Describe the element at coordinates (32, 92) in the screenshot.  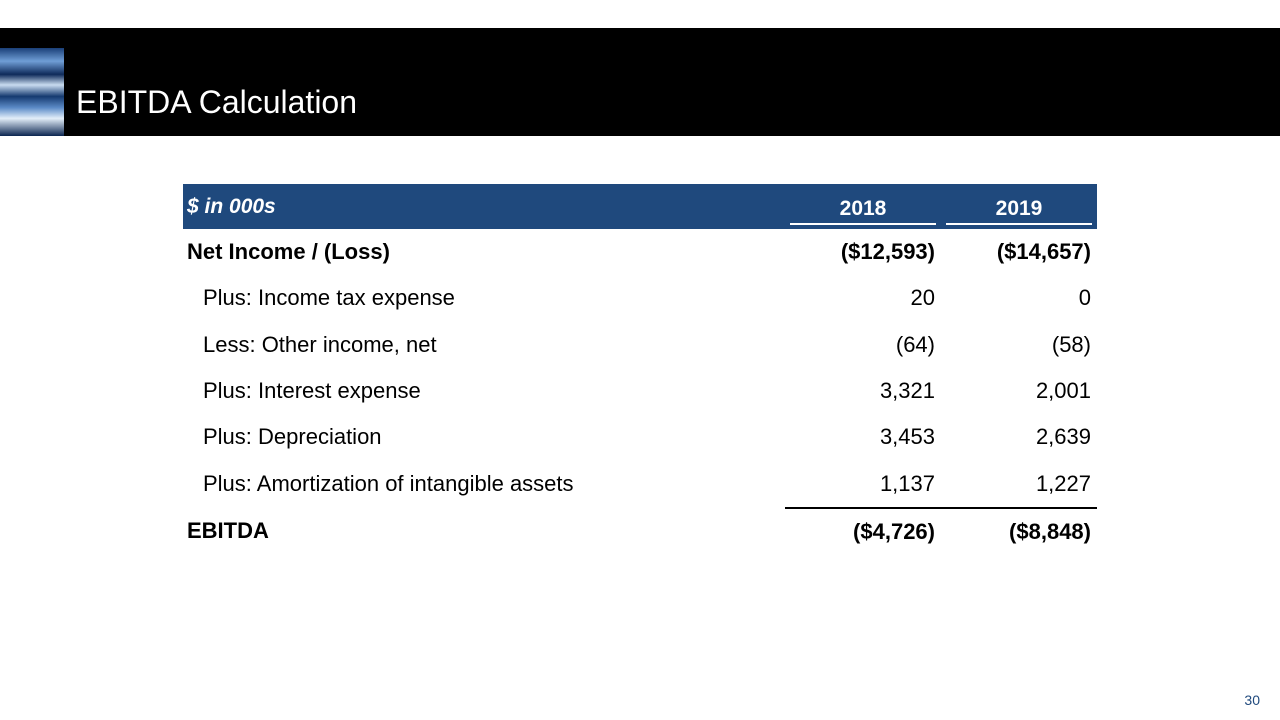
I see `logo-stripe` at that location.